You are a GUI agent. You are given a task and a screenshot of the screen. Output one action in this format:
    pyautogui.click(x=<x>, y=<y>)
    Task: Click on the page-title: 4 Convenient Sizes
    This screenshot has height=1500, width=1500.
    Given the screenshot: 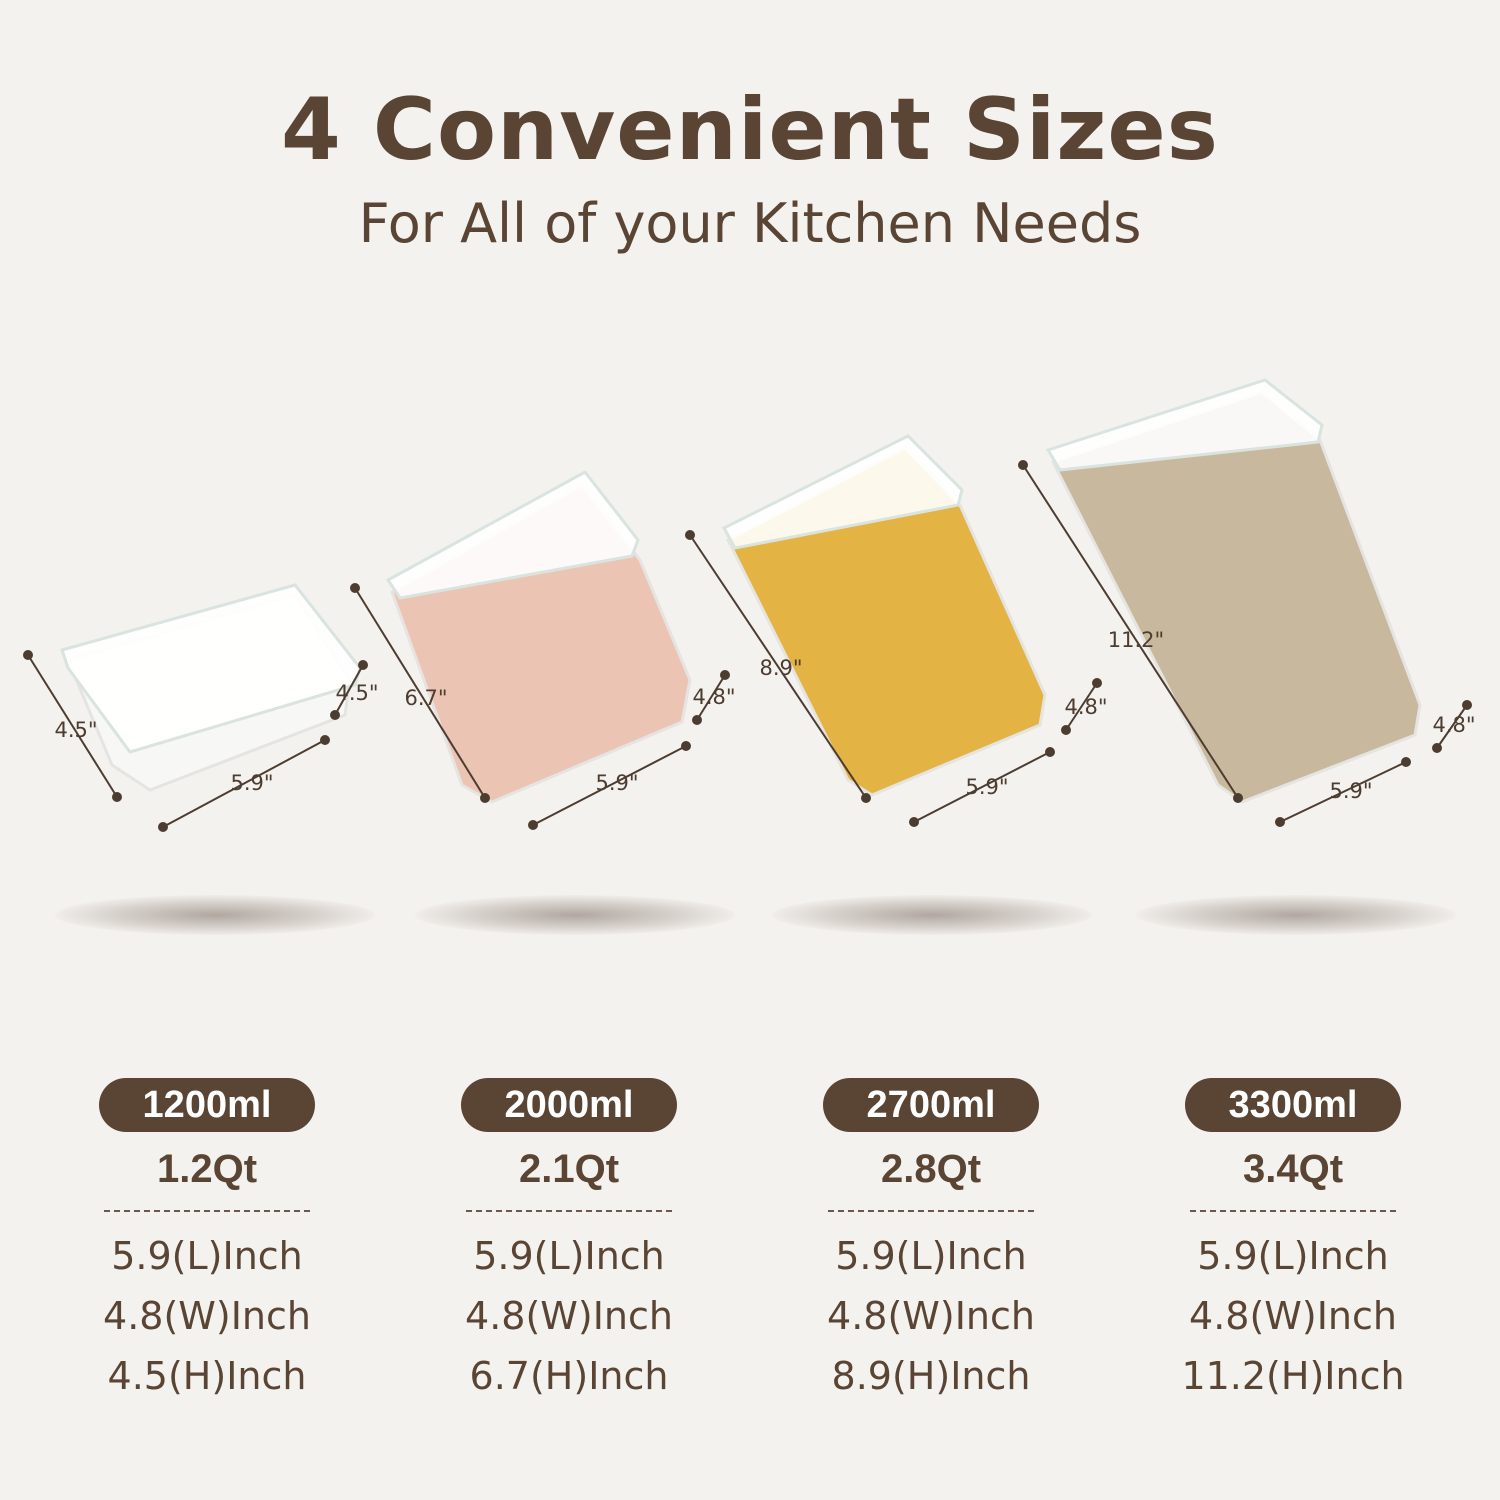 What is the action you would take?
    pyautogui.click(x=750, y=130)
    